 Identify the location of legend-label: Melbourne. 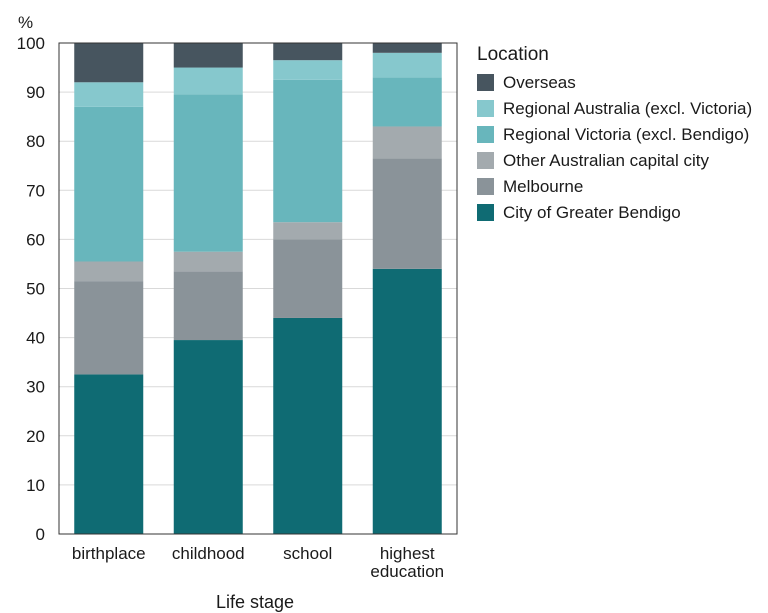
(543, 186).